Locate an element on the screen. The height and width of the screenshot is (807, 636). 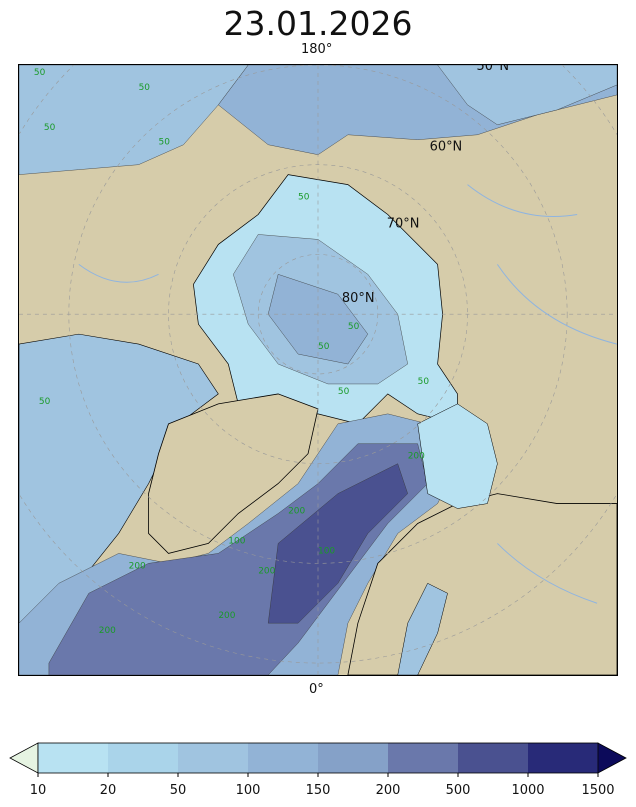
colorbar-tick-label: 500 is located at coordinates (458, 790).